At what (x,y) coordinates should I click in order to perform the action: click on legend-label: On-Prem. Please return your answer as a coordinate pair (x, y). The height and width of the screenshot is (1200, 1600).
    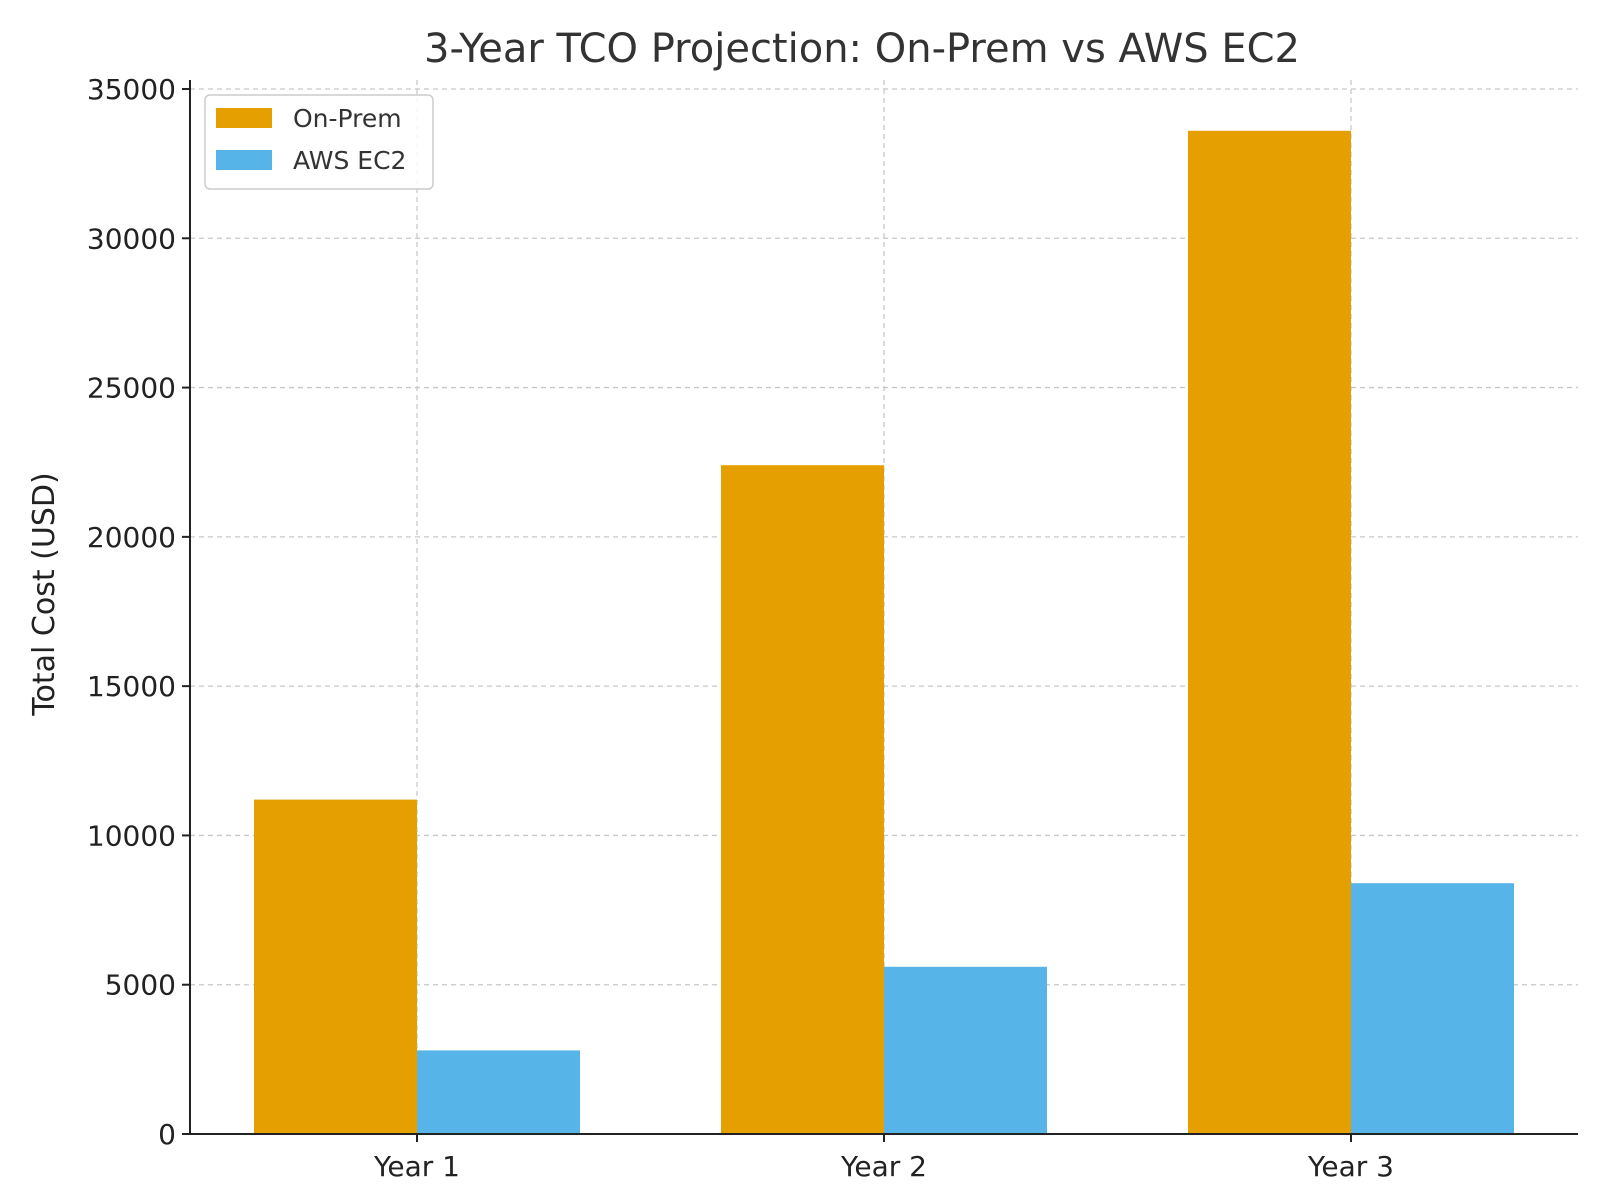
    Looking at the image, I should click on (347, 118).